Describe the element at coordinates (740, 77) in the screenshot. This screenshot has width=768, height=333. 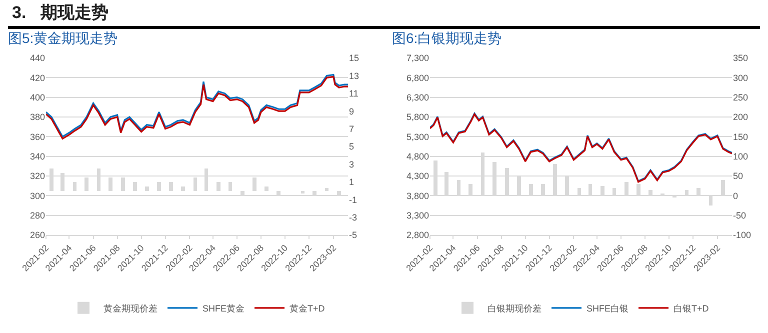
I see `y2-tick-label: 300` at that location.